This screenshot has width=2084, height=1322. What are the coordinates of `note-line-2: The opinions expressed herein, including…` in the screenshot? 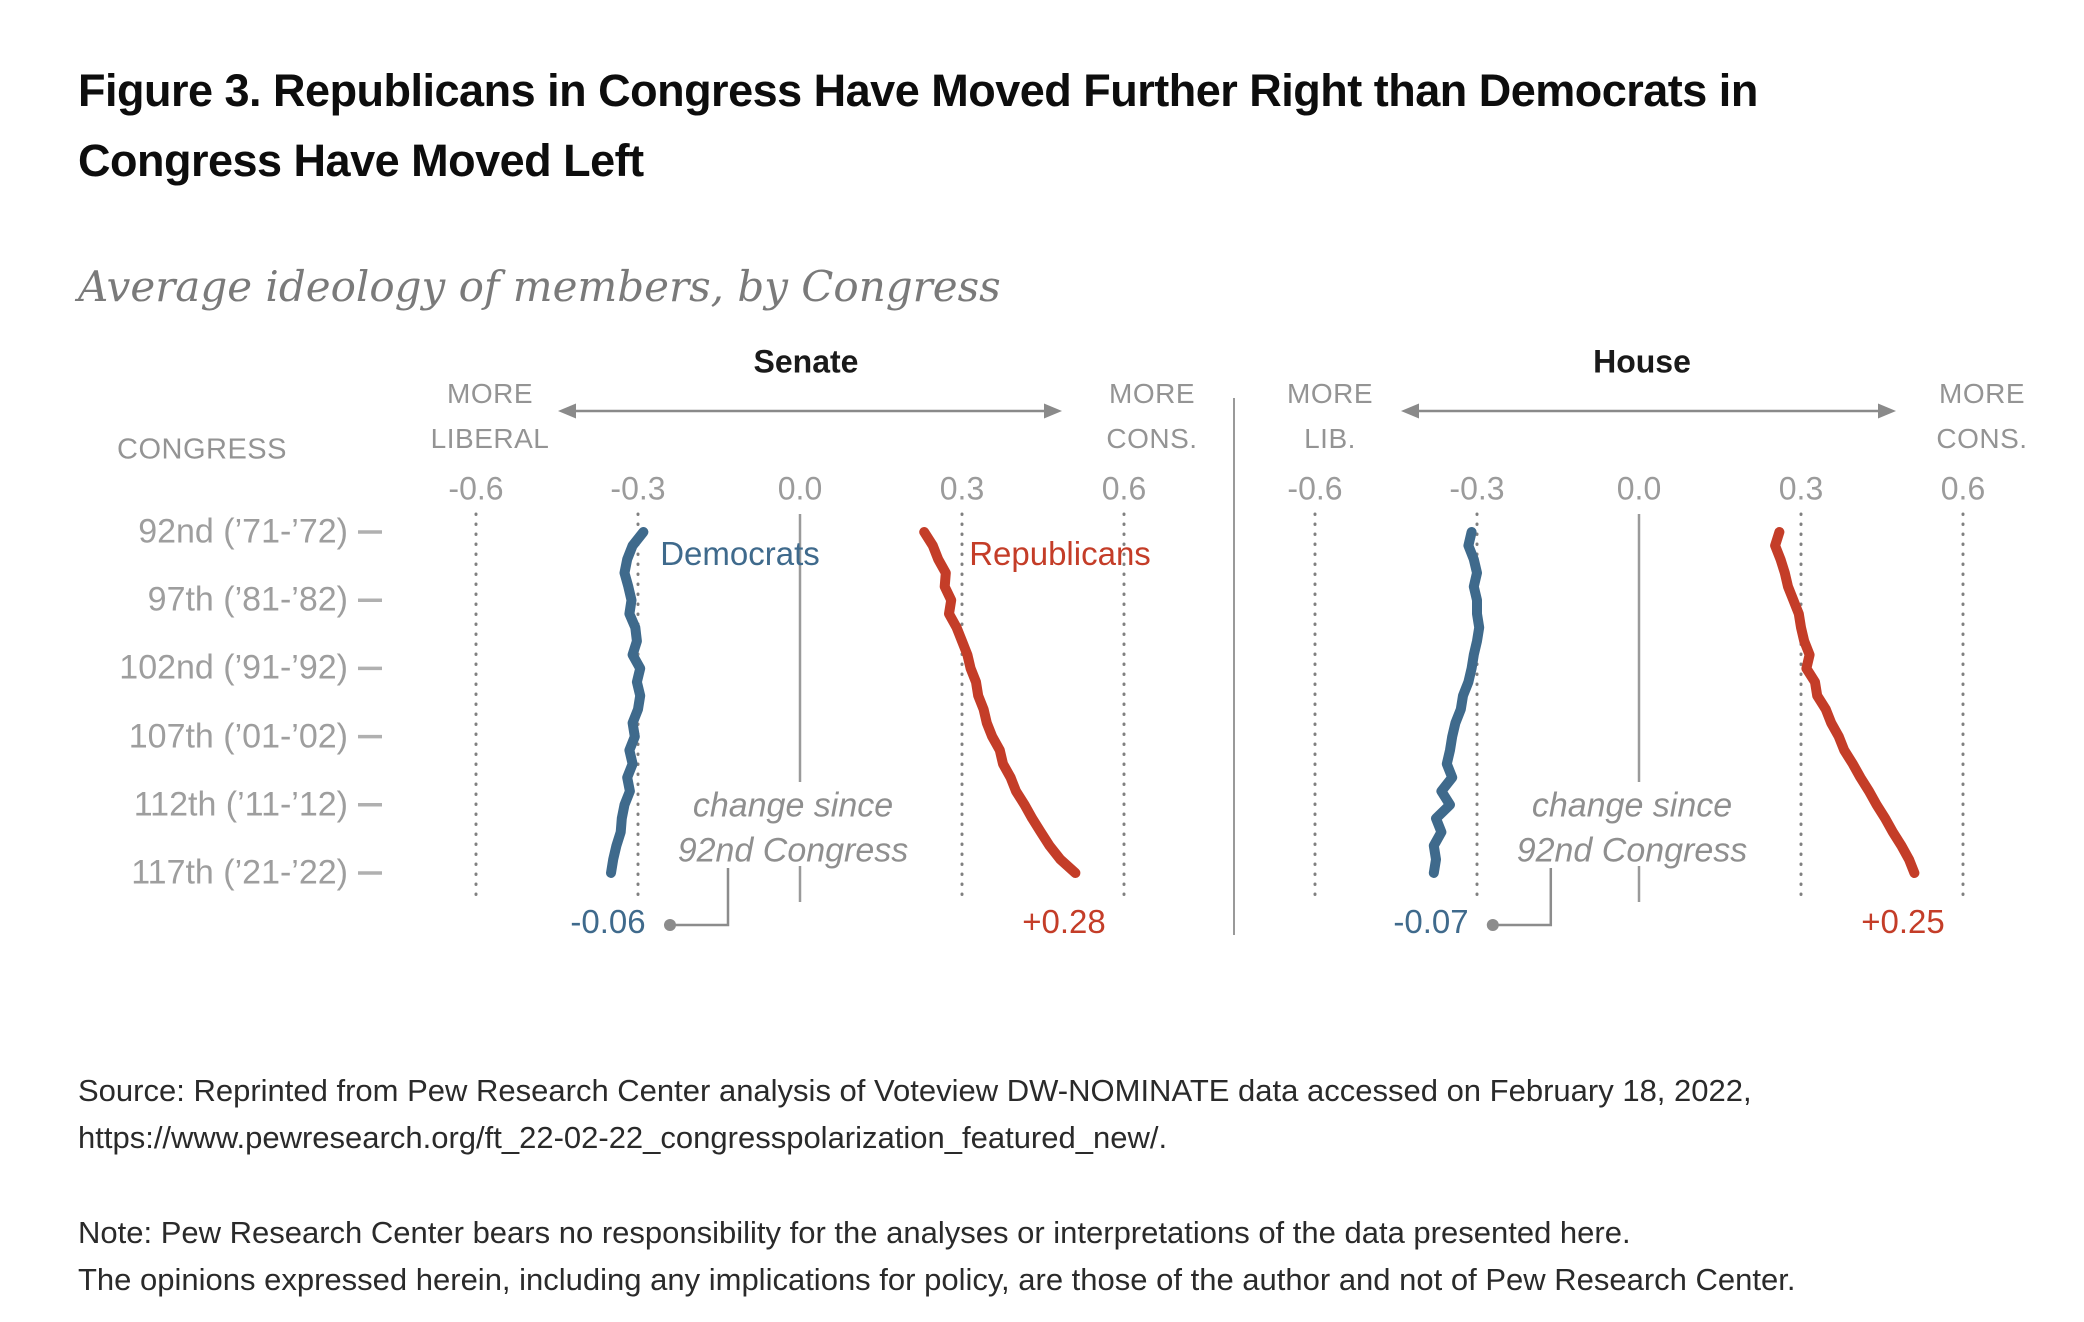 It's located at (937, 1279).